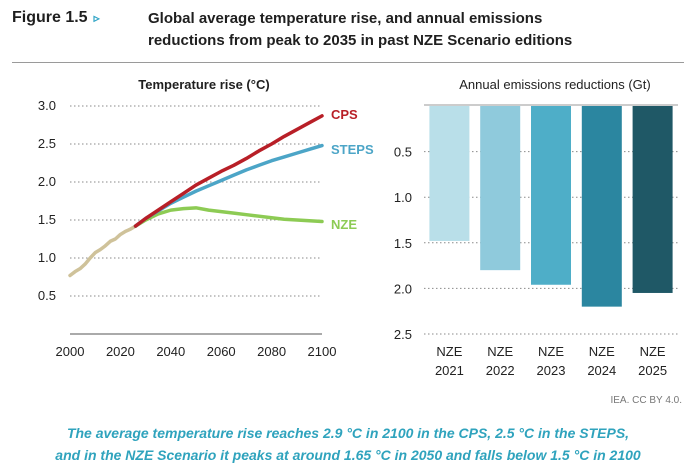 The height and width of the screenshot is (474, 696). I want to click on series-label-cps: CPS, so click(344, 114).